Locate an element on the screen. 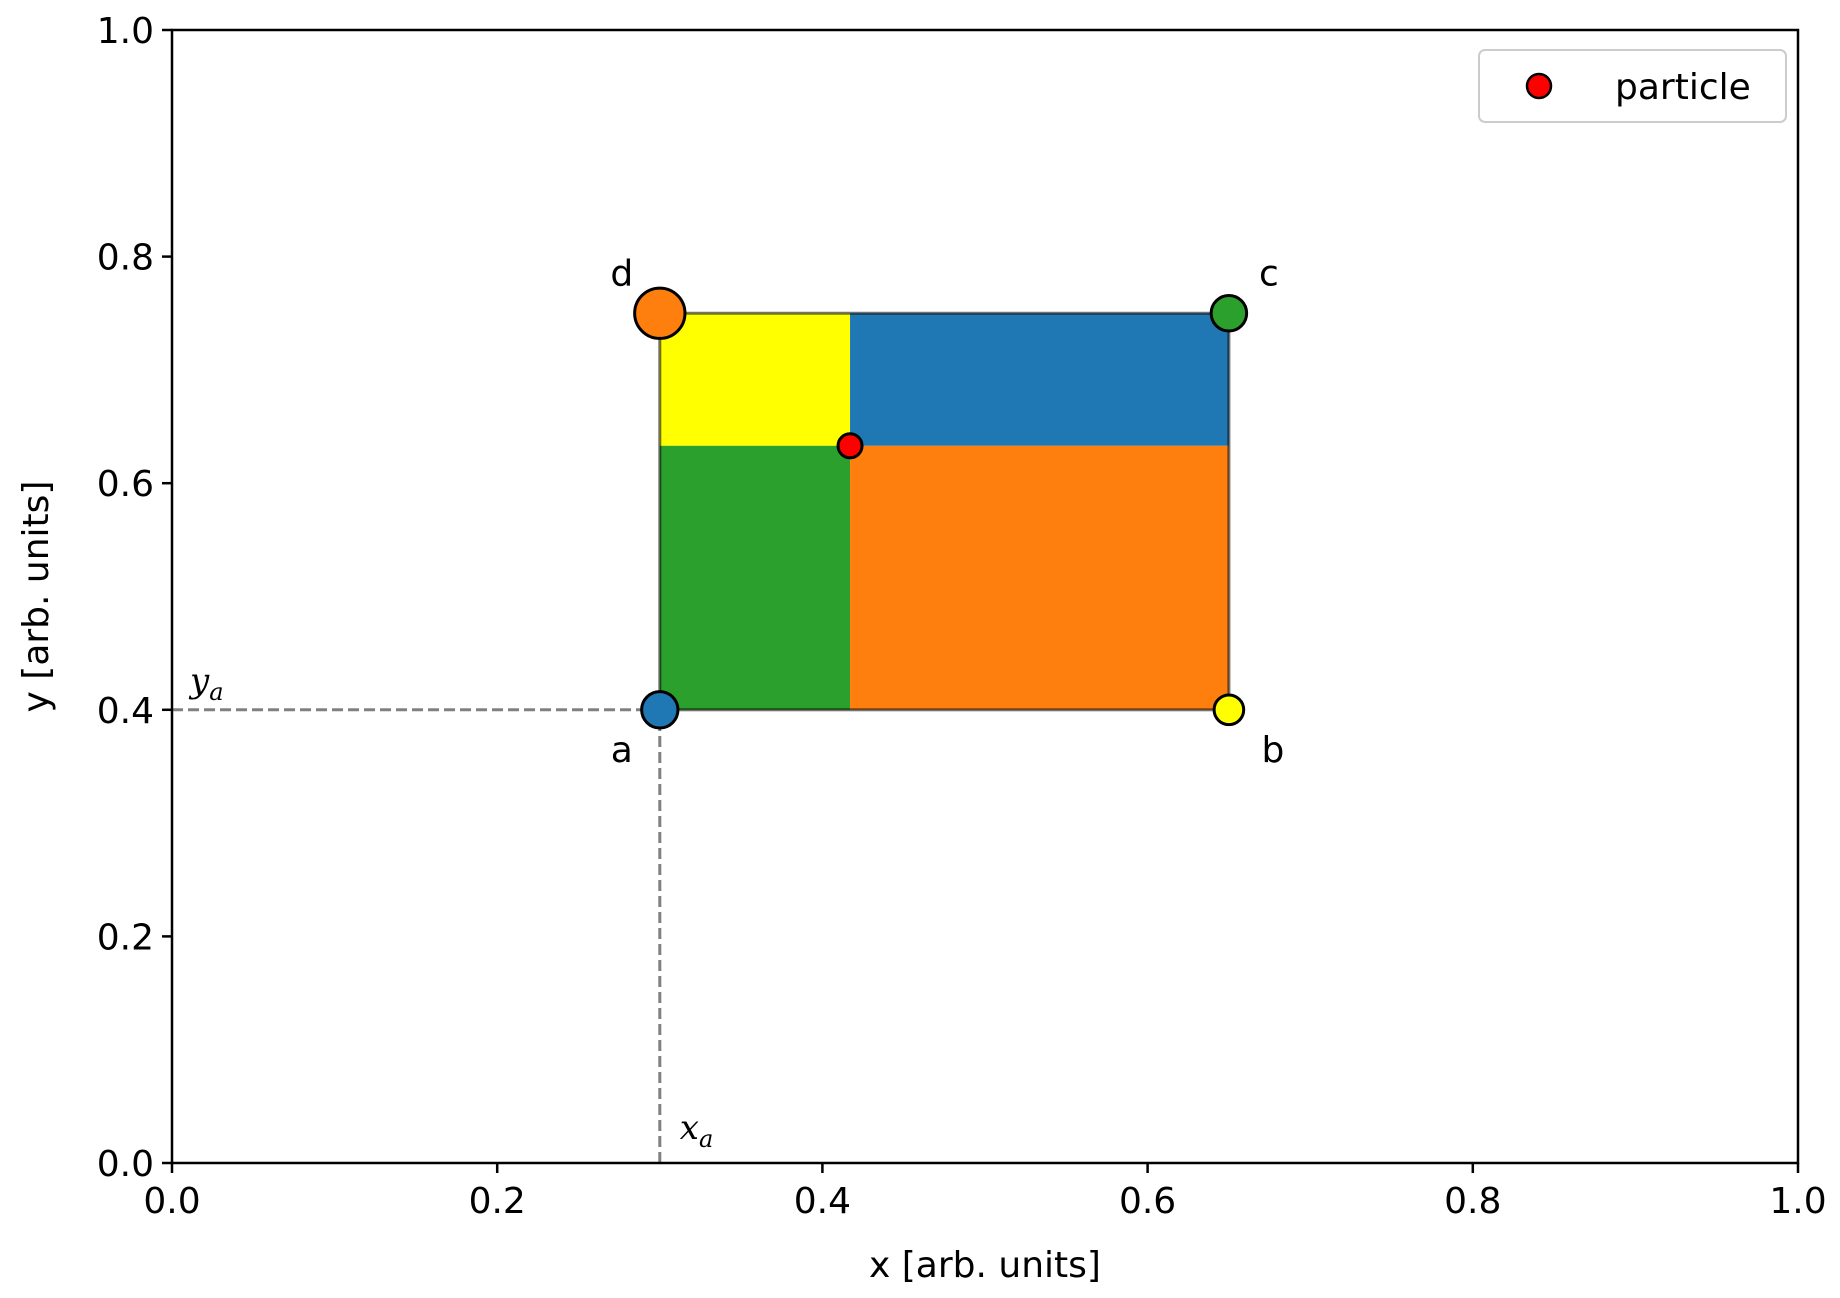 This screenshot has width=1840, height=1298. y-a-label: ya is located at coordinates (206, 683).